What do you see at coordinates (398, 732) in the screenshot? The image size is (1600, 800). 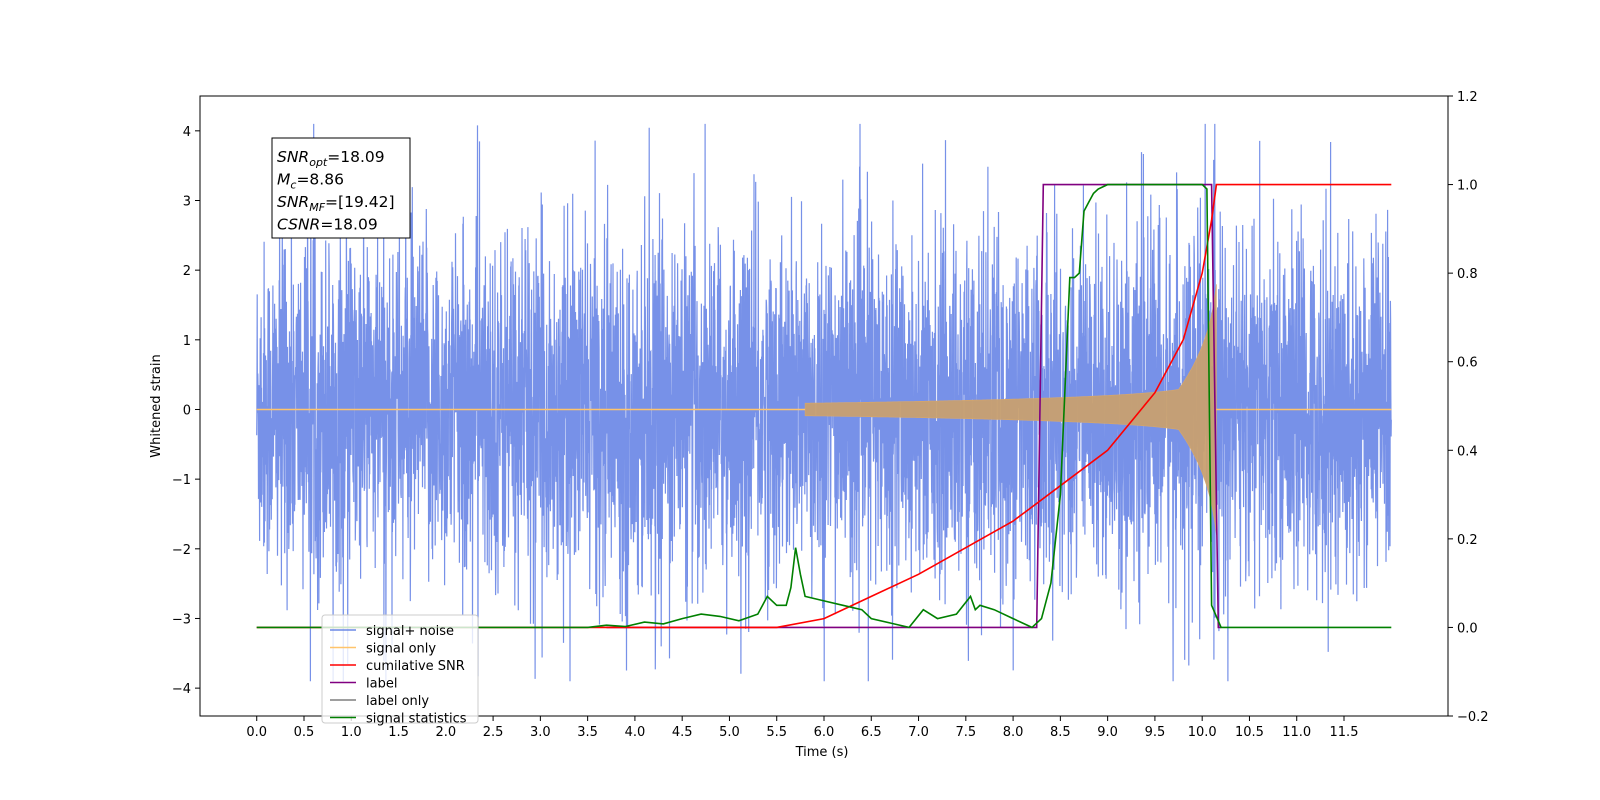 I see `x-tick-label: 1.5` at bounding box center [398, 732].